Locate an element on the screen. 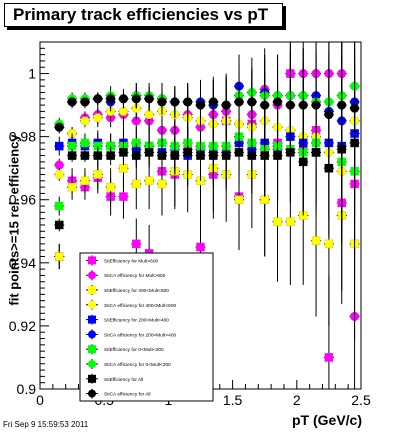 The image size is (400, 433). y-tick-label: 1 is located at coordinates (32, 74).